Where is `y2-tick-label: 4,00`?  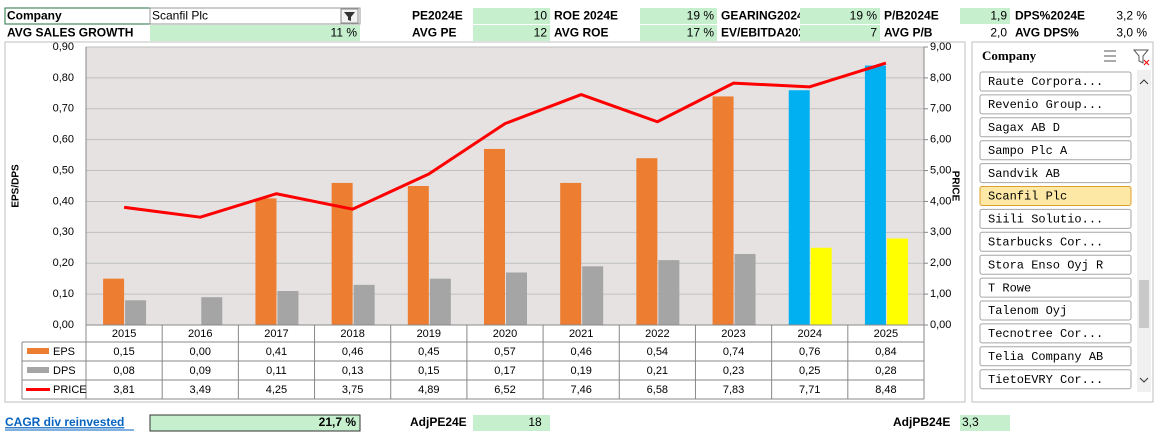
y2-tick-label: 4,00 is located at coordinates (940, 201).